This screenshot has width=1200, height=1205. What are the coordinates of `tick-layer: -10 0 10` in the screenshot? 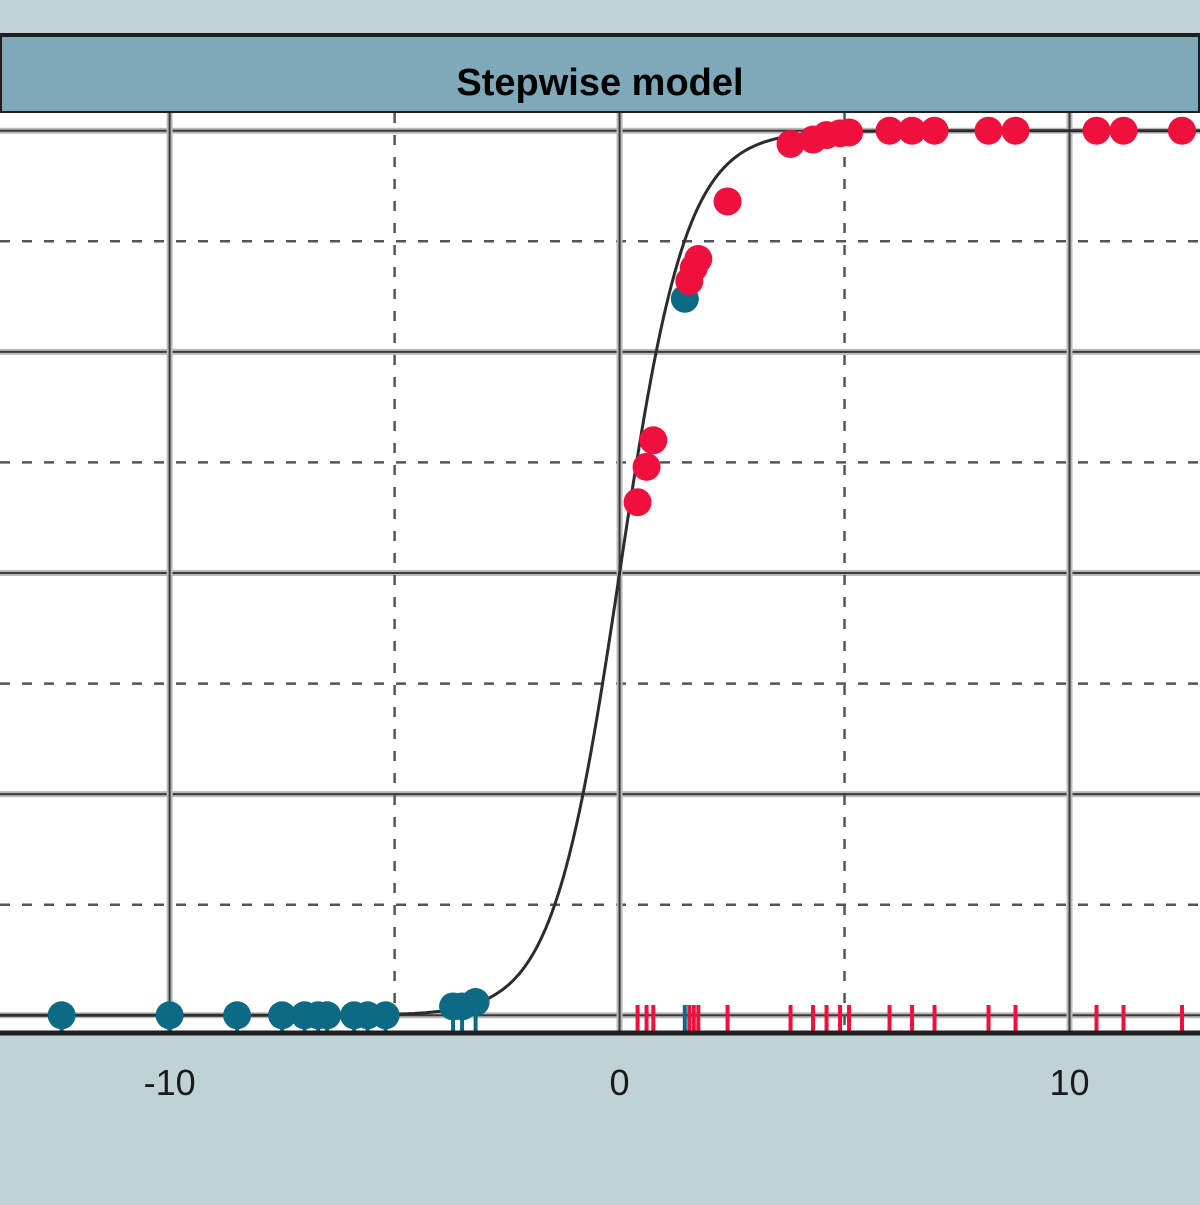 It's located at (617, 1082).